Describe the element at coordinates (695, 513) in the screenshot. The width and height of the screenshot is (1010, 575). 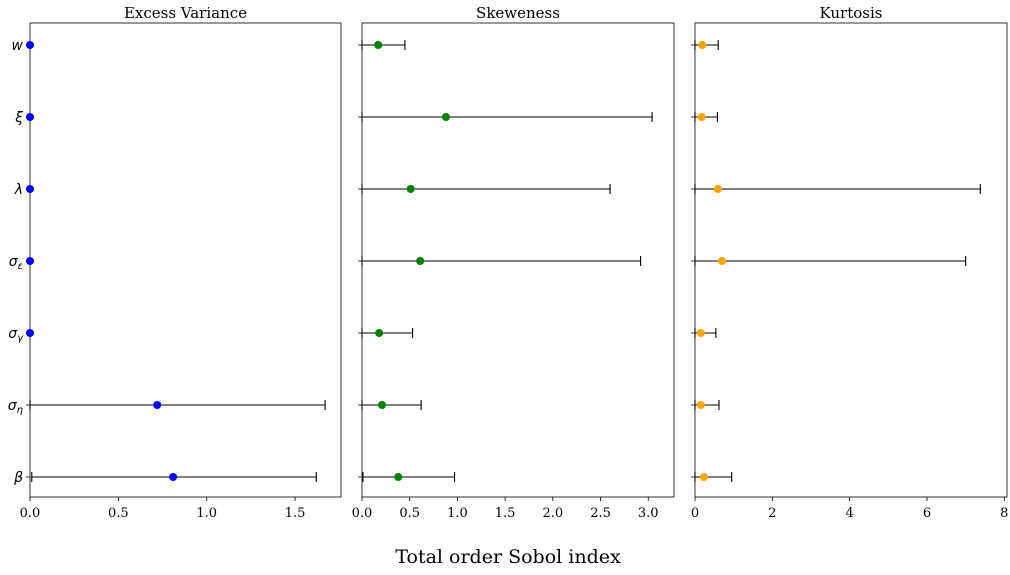
I see `xtick-label: 0` at that location.